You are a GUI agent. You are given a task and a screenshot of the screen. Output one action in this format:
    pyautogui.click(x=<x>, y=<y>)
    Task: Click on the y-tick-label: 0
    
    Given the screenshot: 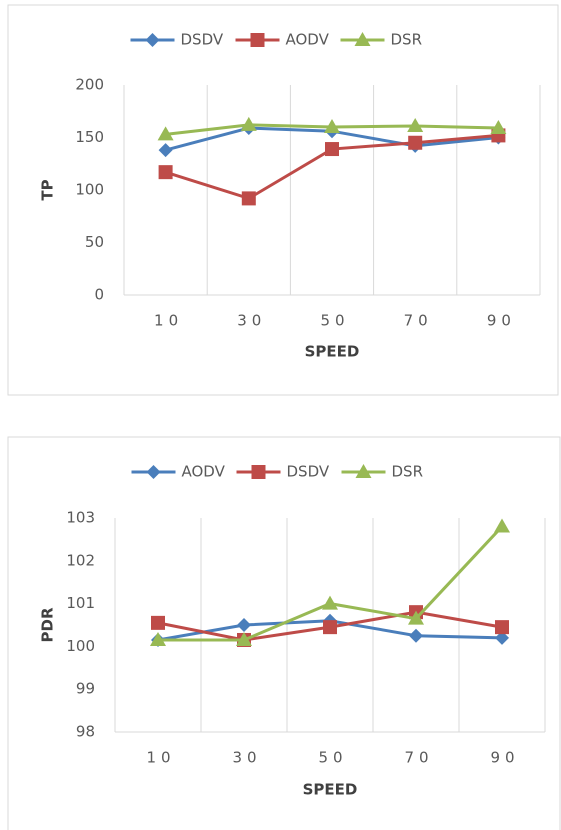 What is the action you would take?
    pyautogui.click(x=99, y=295)
    